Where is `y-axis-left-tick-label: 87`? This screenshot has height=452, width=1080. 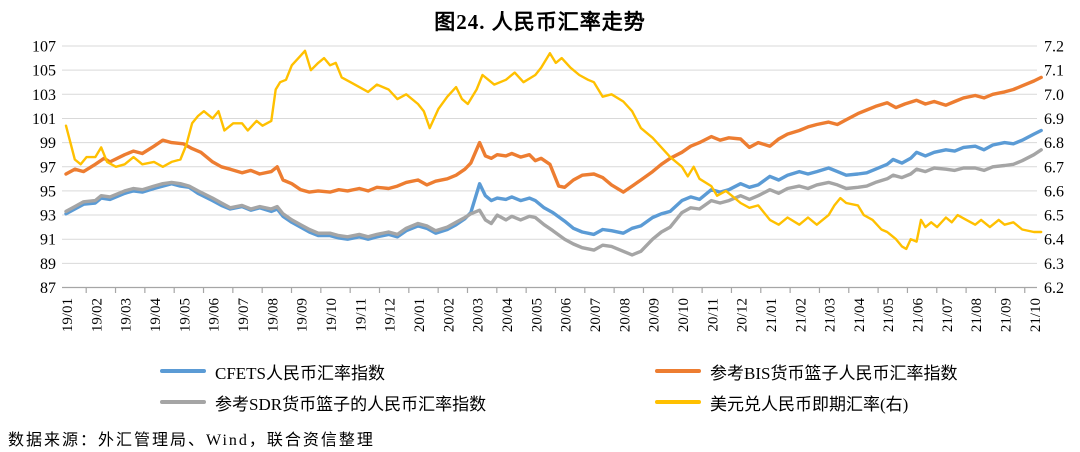 y-axis-left-tick-label: 87 is located at coordinates (48, 288).